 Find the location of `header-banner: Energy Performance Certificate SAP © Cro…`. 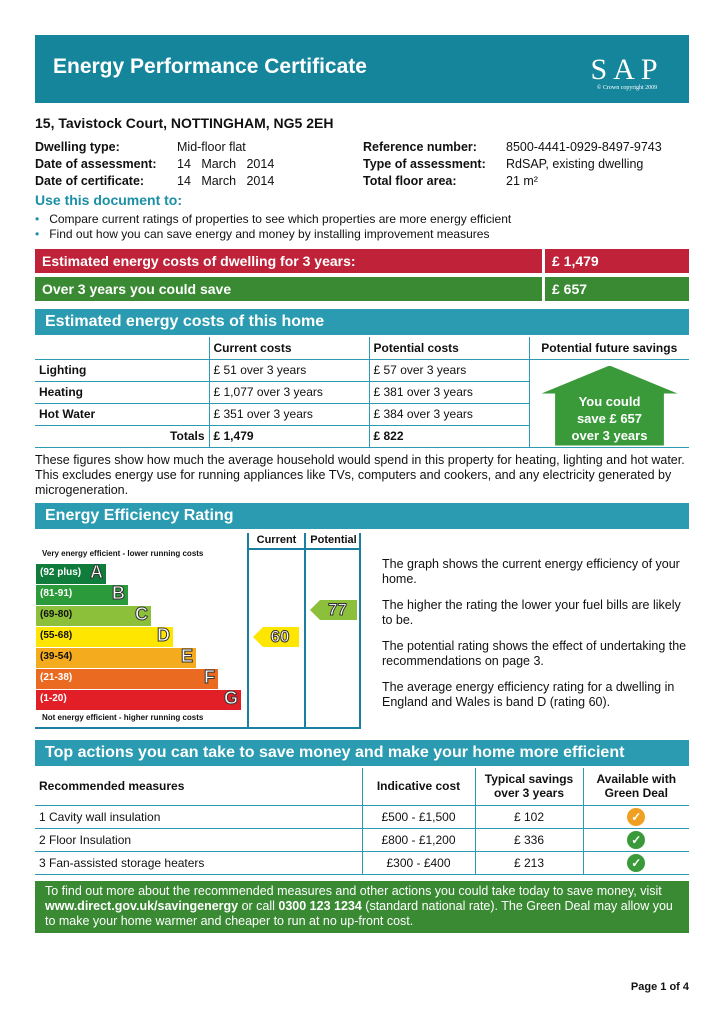

header-banner: Energy Performance Certificate SAP © Cro… is located at coordinates (362, 69).